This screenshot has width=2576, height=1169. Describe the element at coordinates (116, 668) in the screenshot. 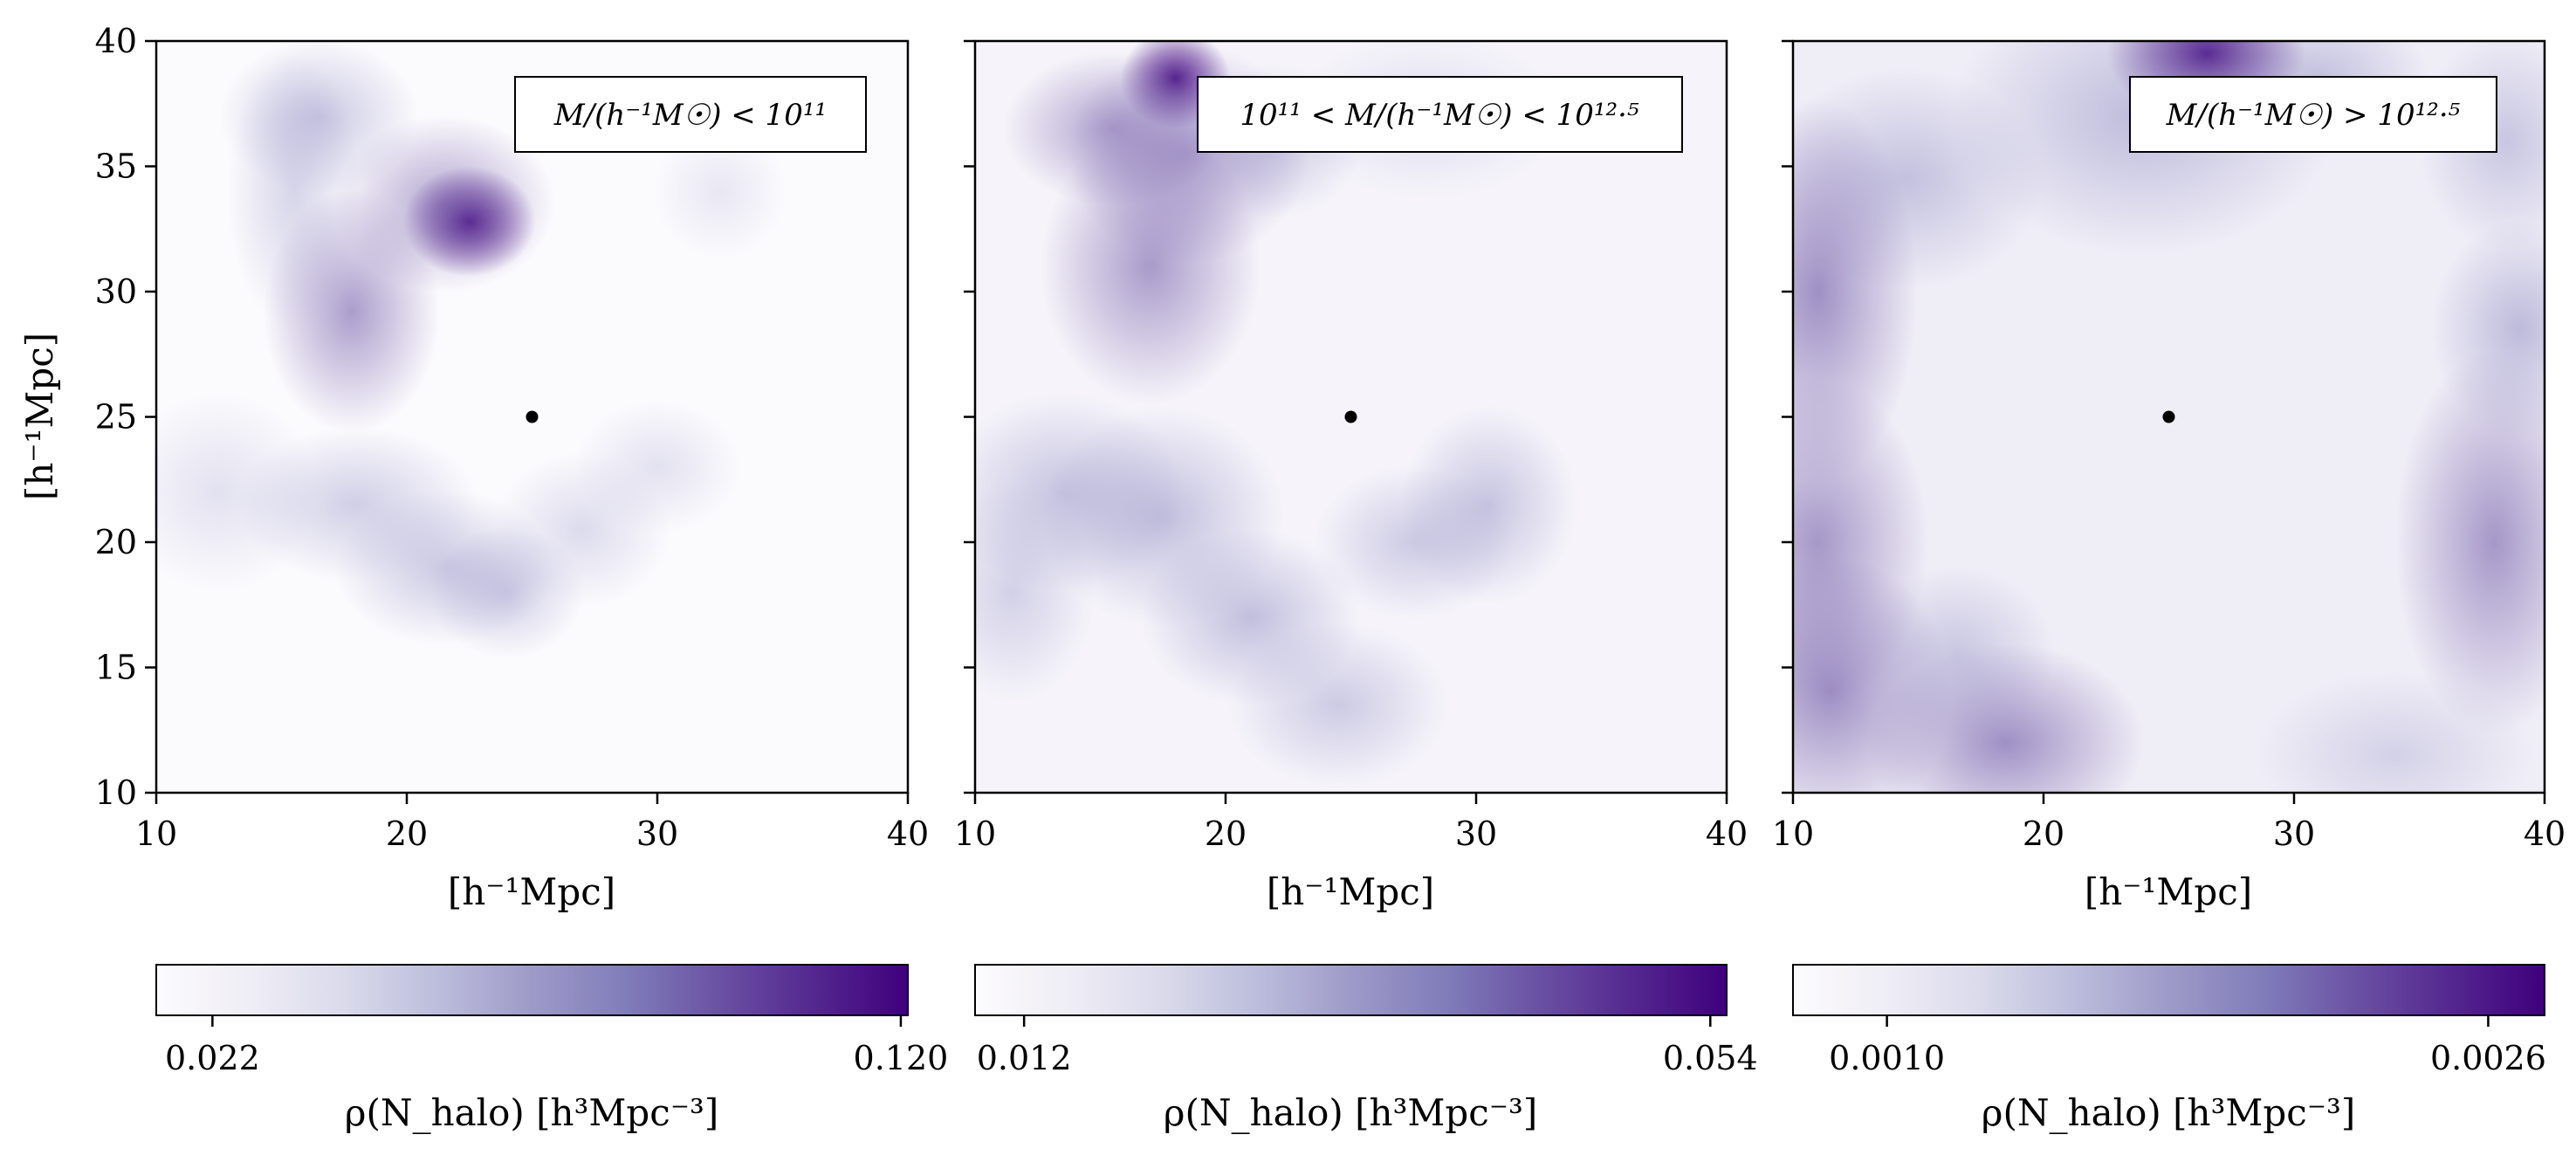

I see `y-tick-label: 15` at that location.